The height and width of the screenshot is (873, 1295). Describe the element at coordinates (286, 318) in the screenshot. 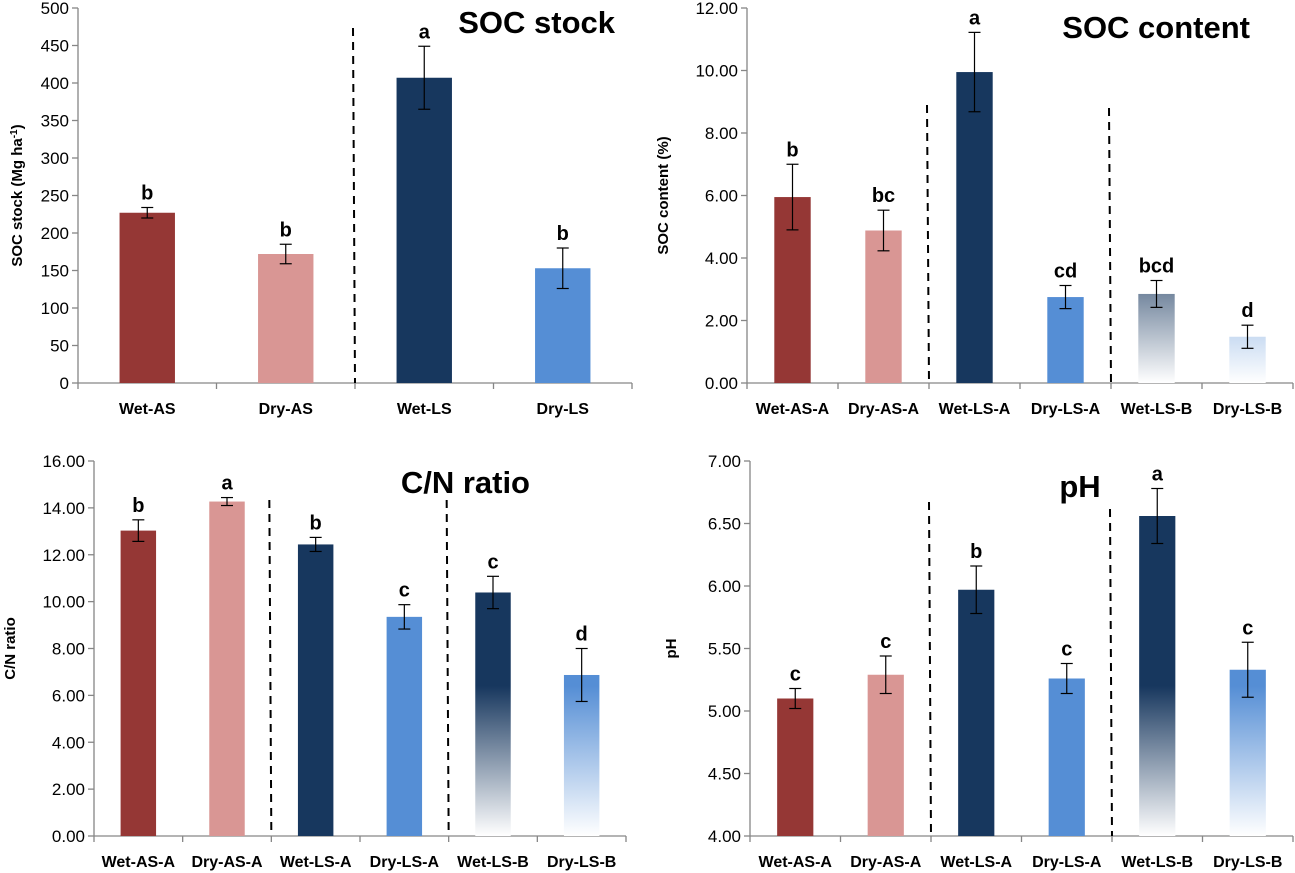

I see `bar-dry-as` at that location.